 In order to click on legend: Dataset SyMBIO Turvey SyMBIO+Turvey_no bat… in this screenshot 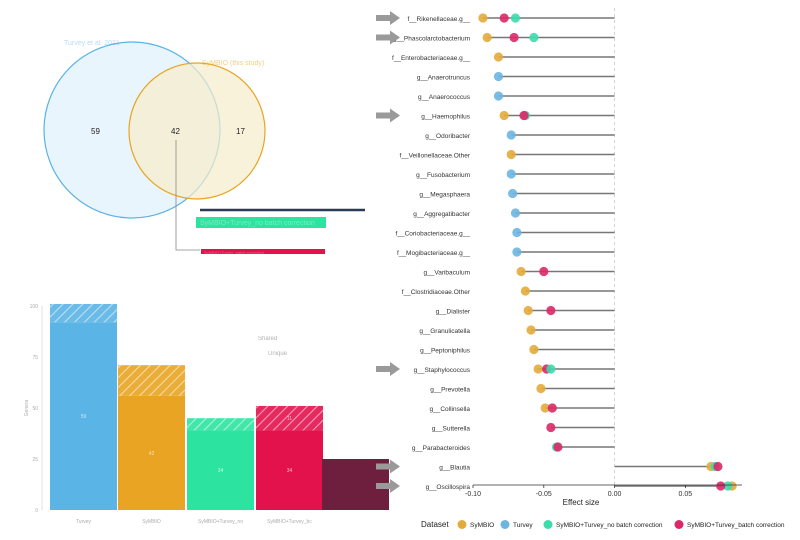, I will do `click(603, 524)`.